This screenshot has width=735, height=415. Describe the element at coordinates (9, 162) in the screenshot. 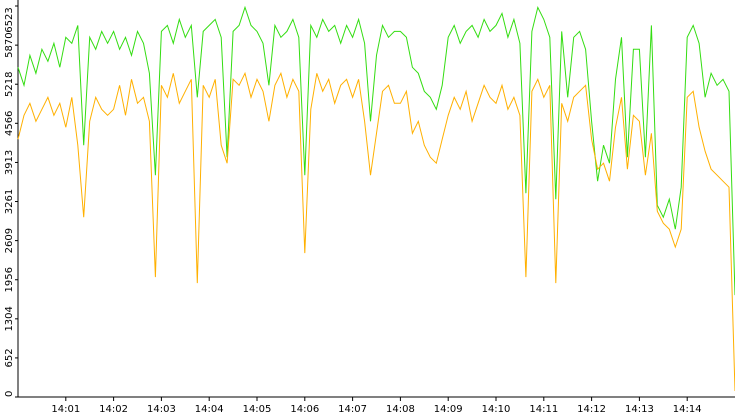

I see `y-tick-label: 3913` at that location.